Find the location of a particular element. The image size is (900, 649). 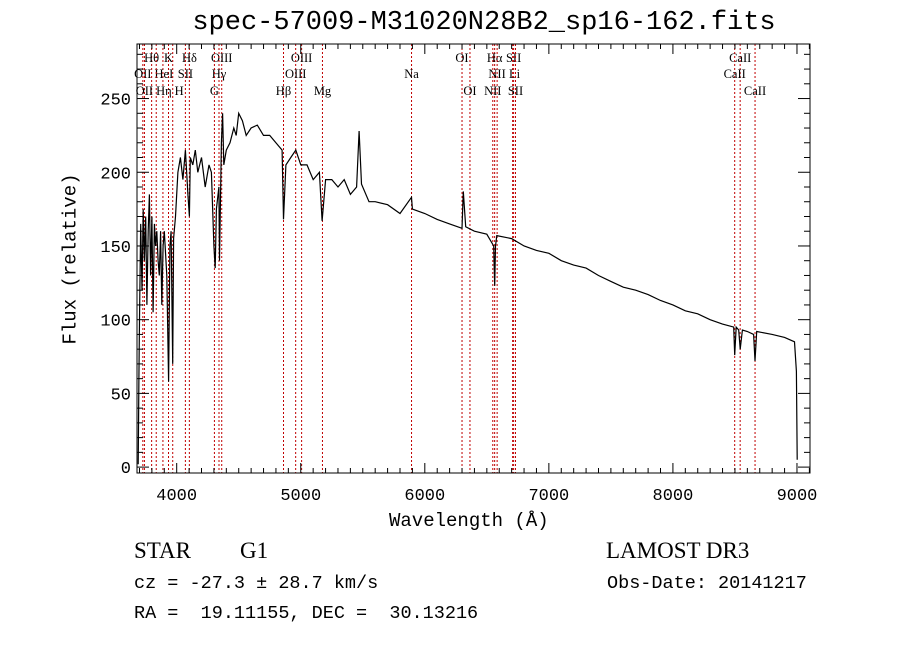

spectral-line-label: HeI is located at coordinates (164, 74).